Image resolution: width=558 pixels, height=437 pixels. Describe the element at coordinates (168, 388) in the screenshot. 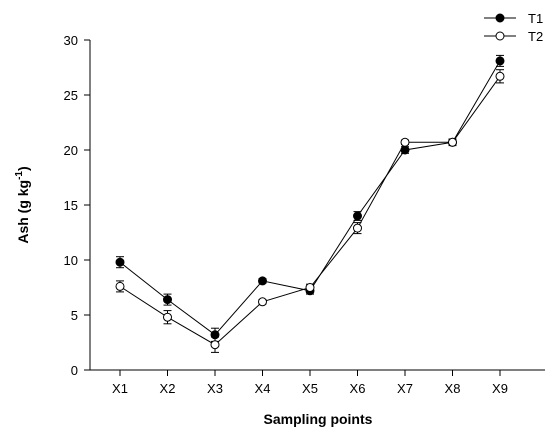

I see `x-tick-label: X2` at that location.